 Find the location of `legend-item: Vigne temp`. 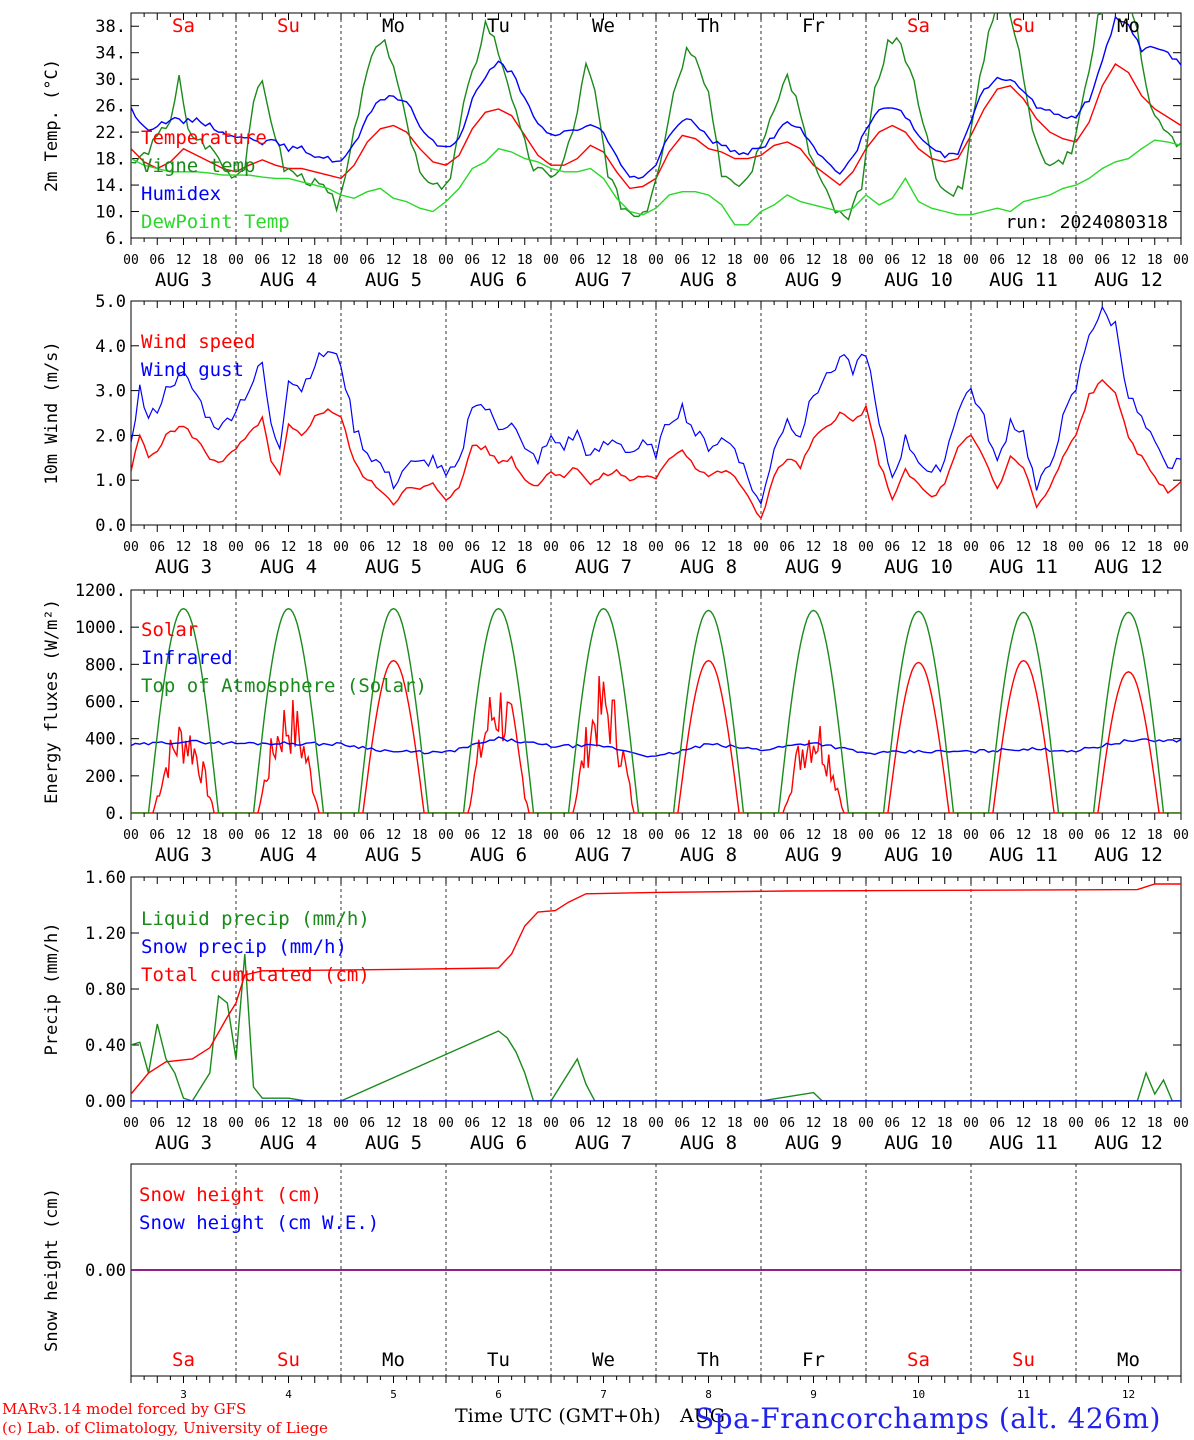

legend-item: Vigne temp is located at coordinates (198, 166).